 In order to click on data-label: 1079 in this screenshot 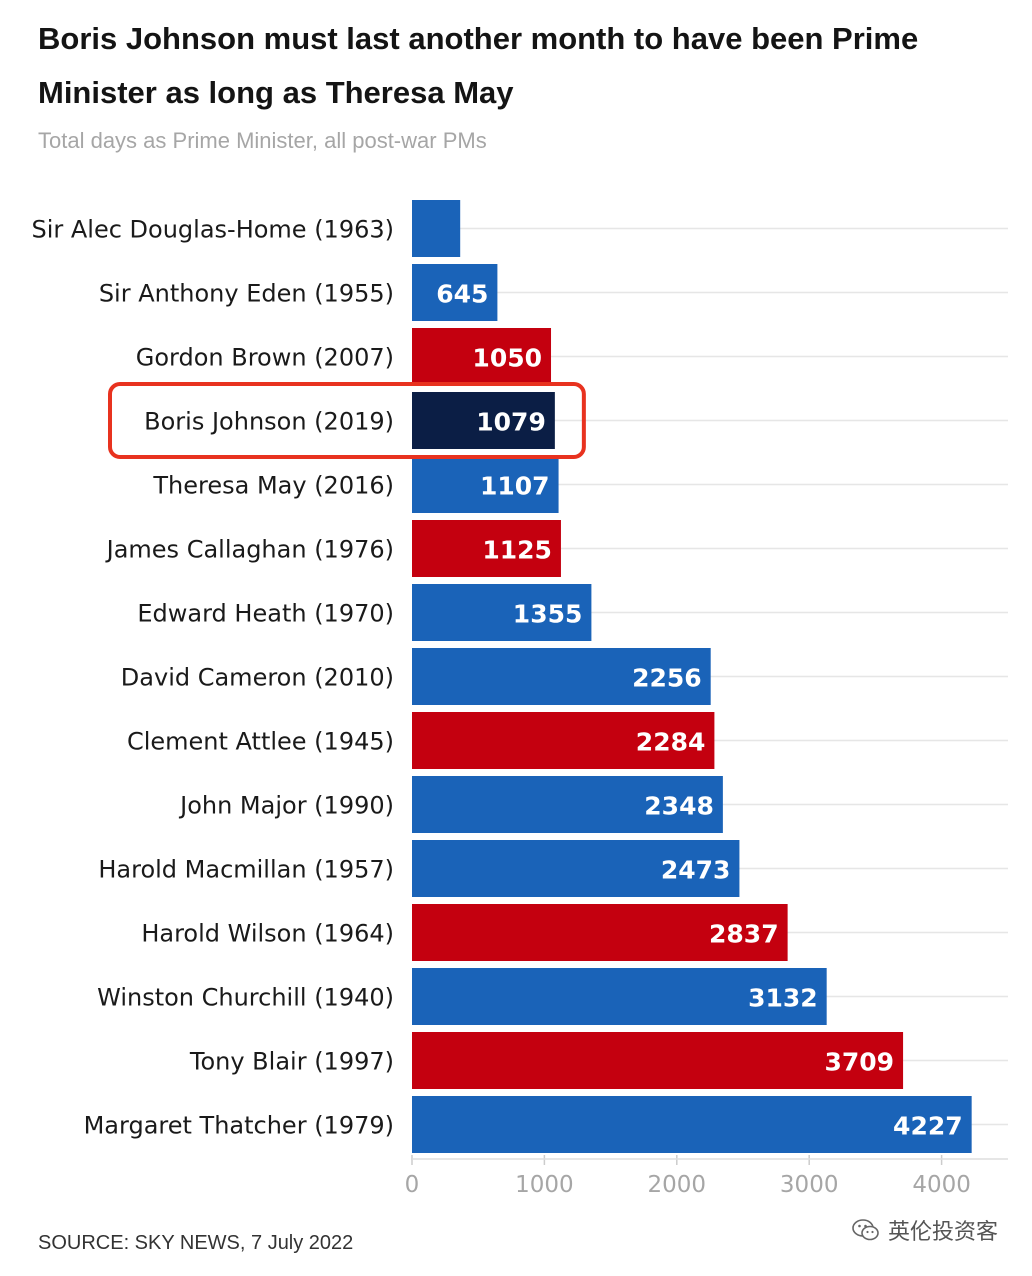, I will do `click(511, 422)`.